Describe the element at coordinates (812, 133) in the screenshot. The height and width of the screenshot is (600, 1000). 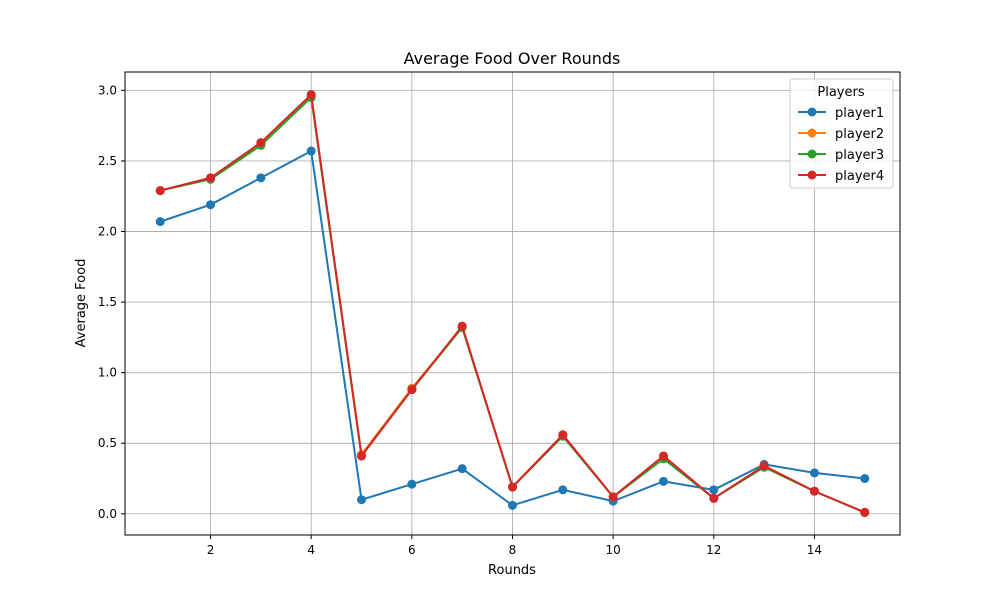
I see `legend-marker-player2` at that location.